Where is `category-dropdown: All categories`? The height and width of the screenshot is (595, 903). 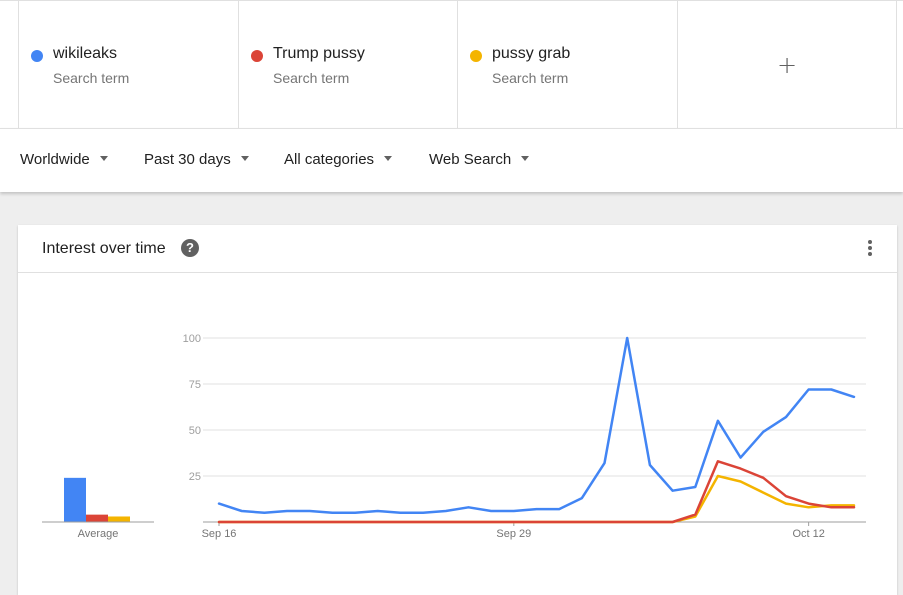
category-dropdown: All categories is located at coordinates (338, 159).